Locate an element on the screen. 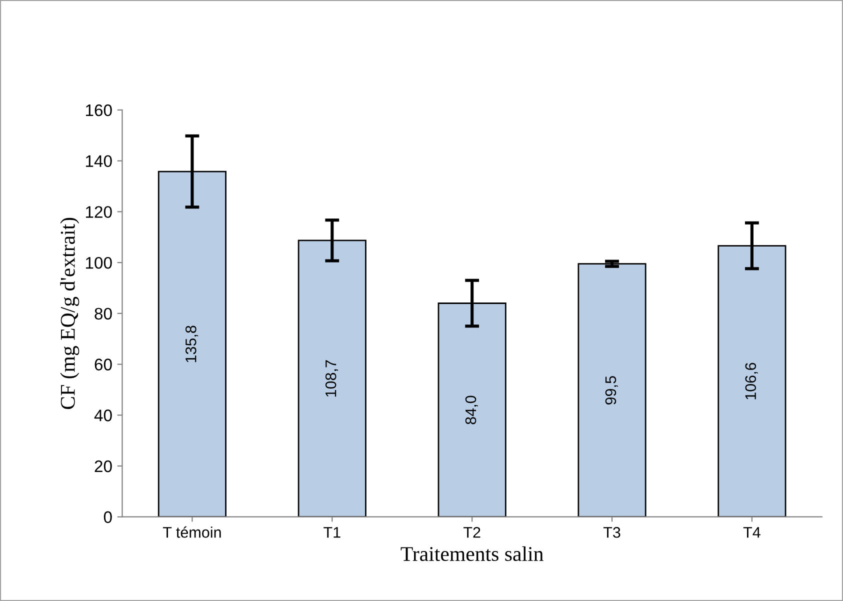  data-label: 84,0 is located at coordinates (471, 410).